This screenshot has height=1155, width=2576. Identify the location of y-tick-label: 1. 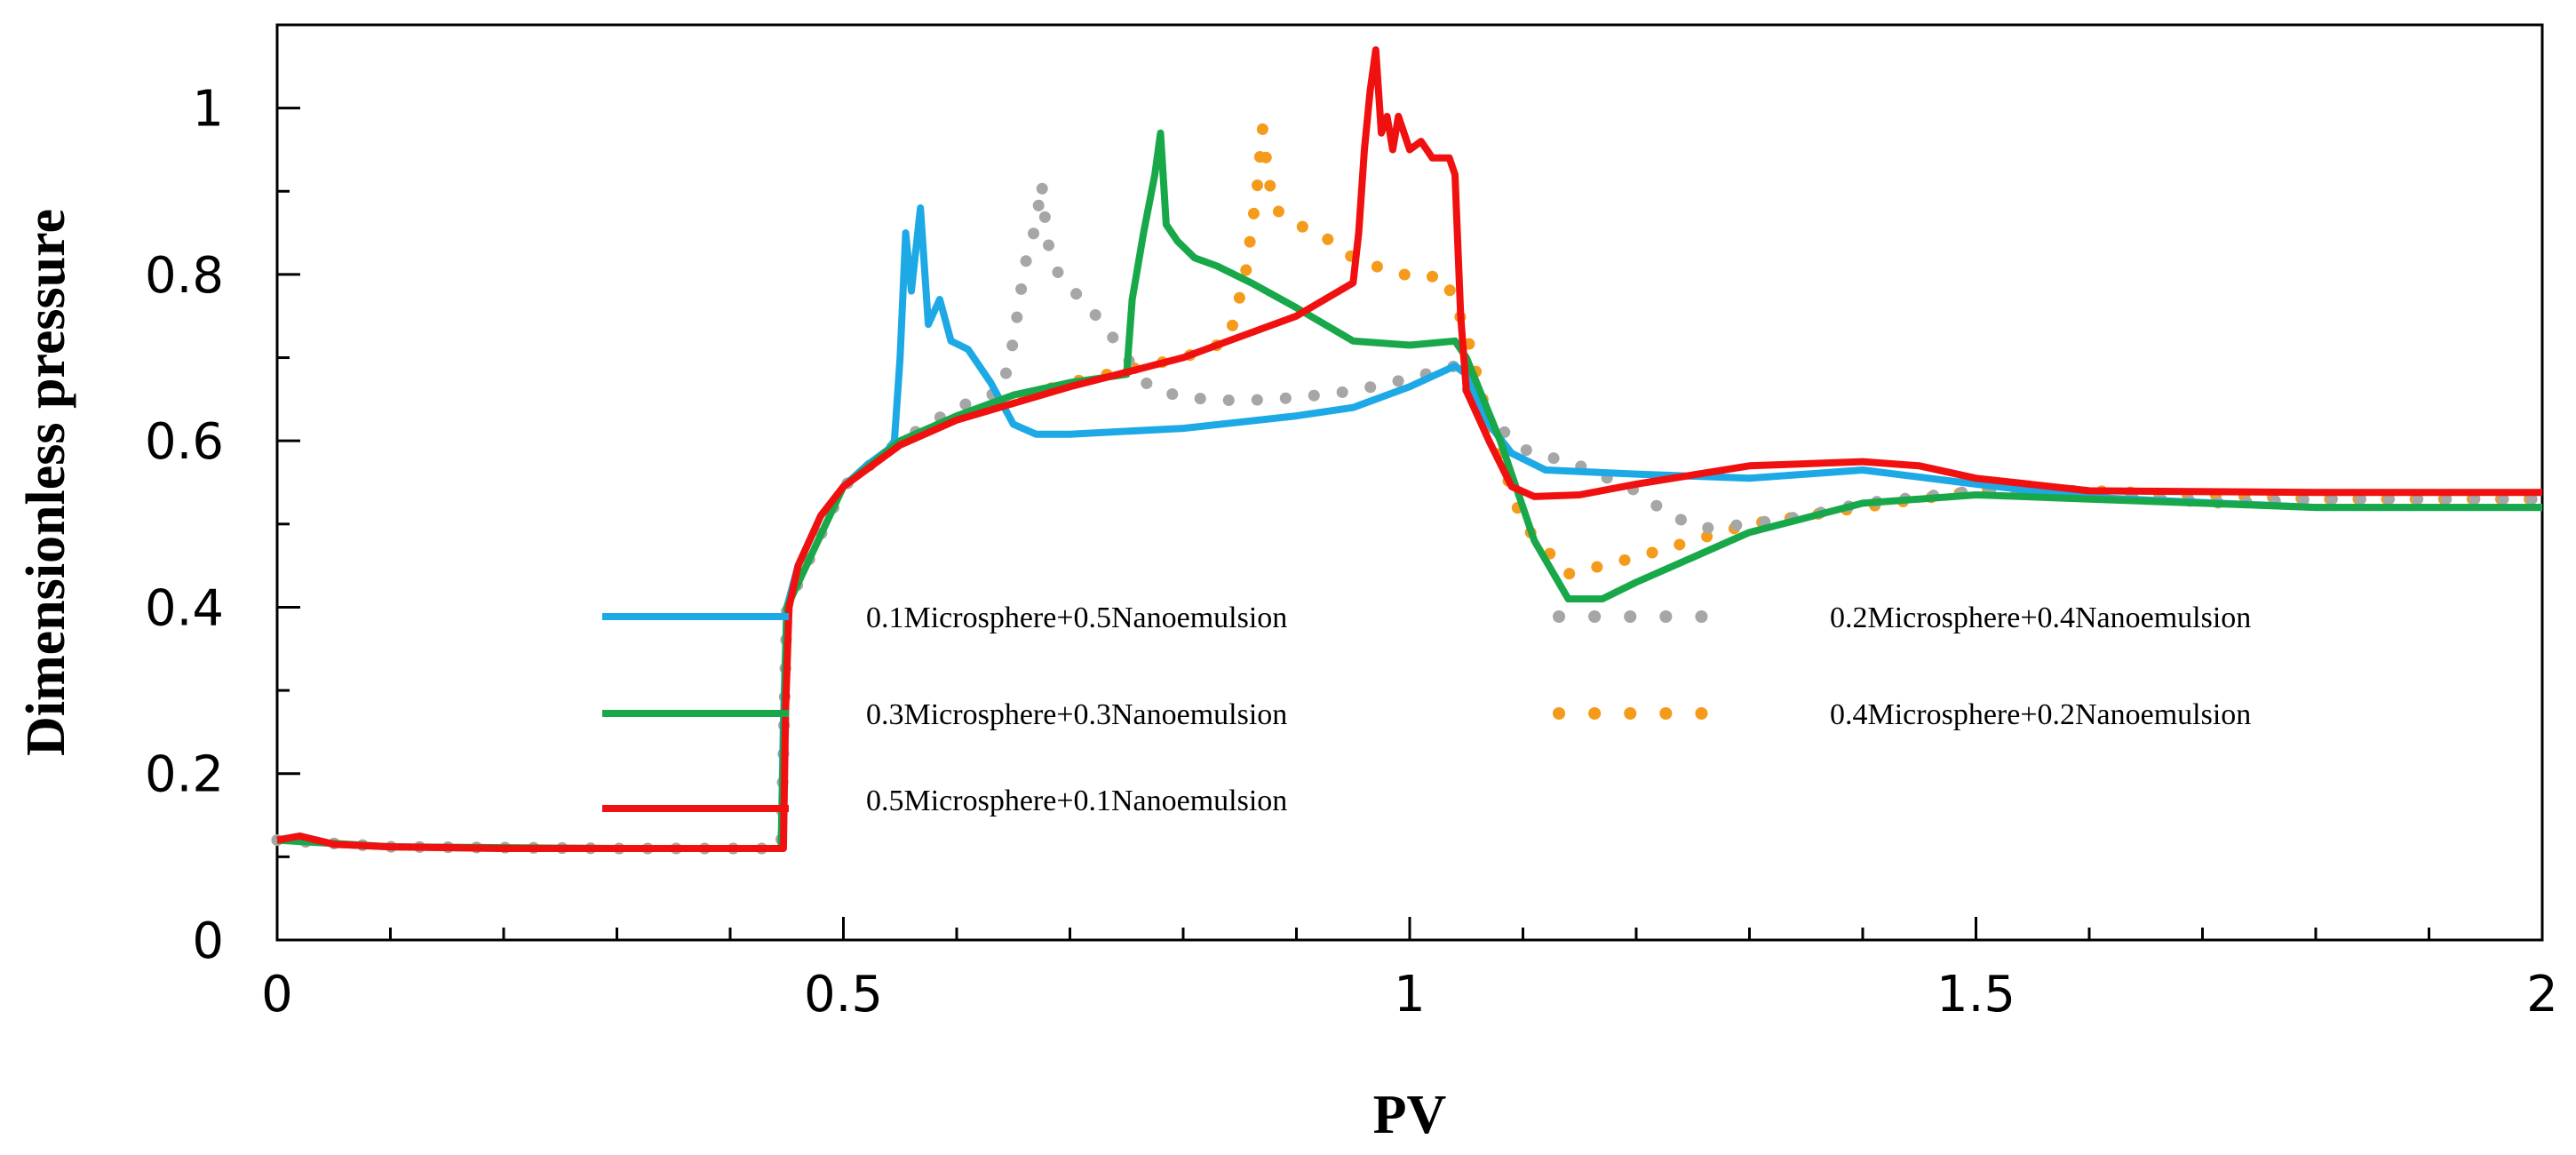
(208, 110).